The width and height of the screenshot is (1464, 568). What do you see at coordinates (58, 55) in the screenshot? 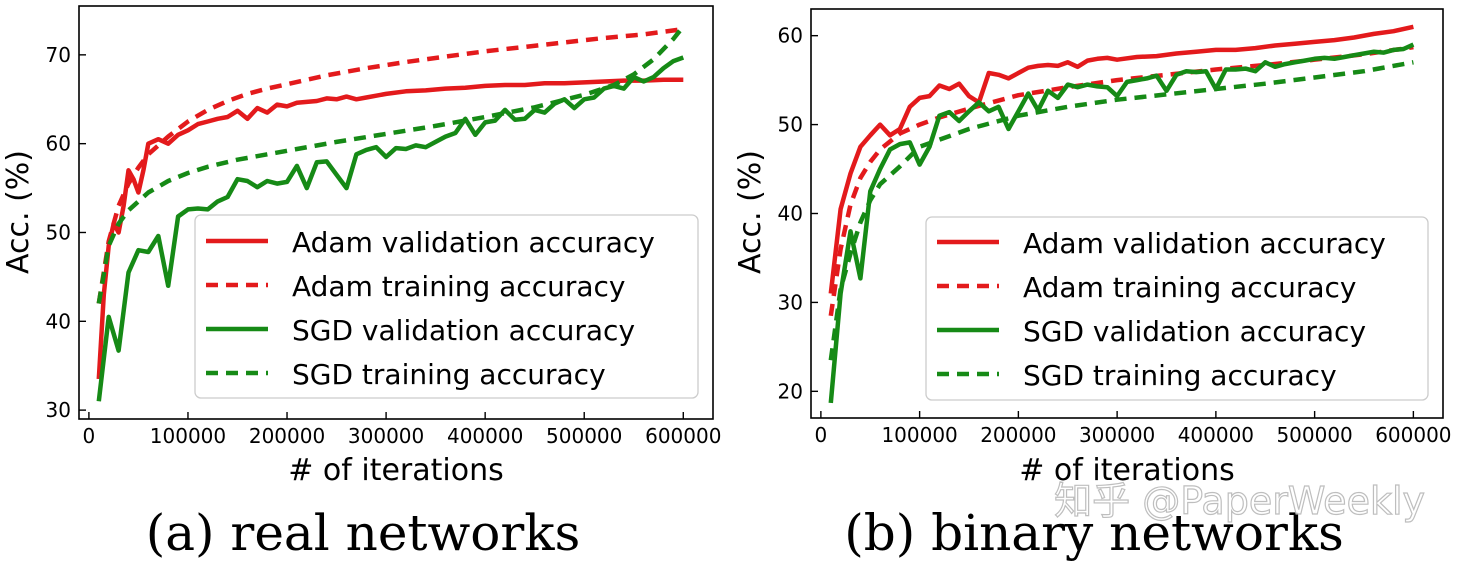
I see `y-tick-label: 70` at bounding box center [58, 55].